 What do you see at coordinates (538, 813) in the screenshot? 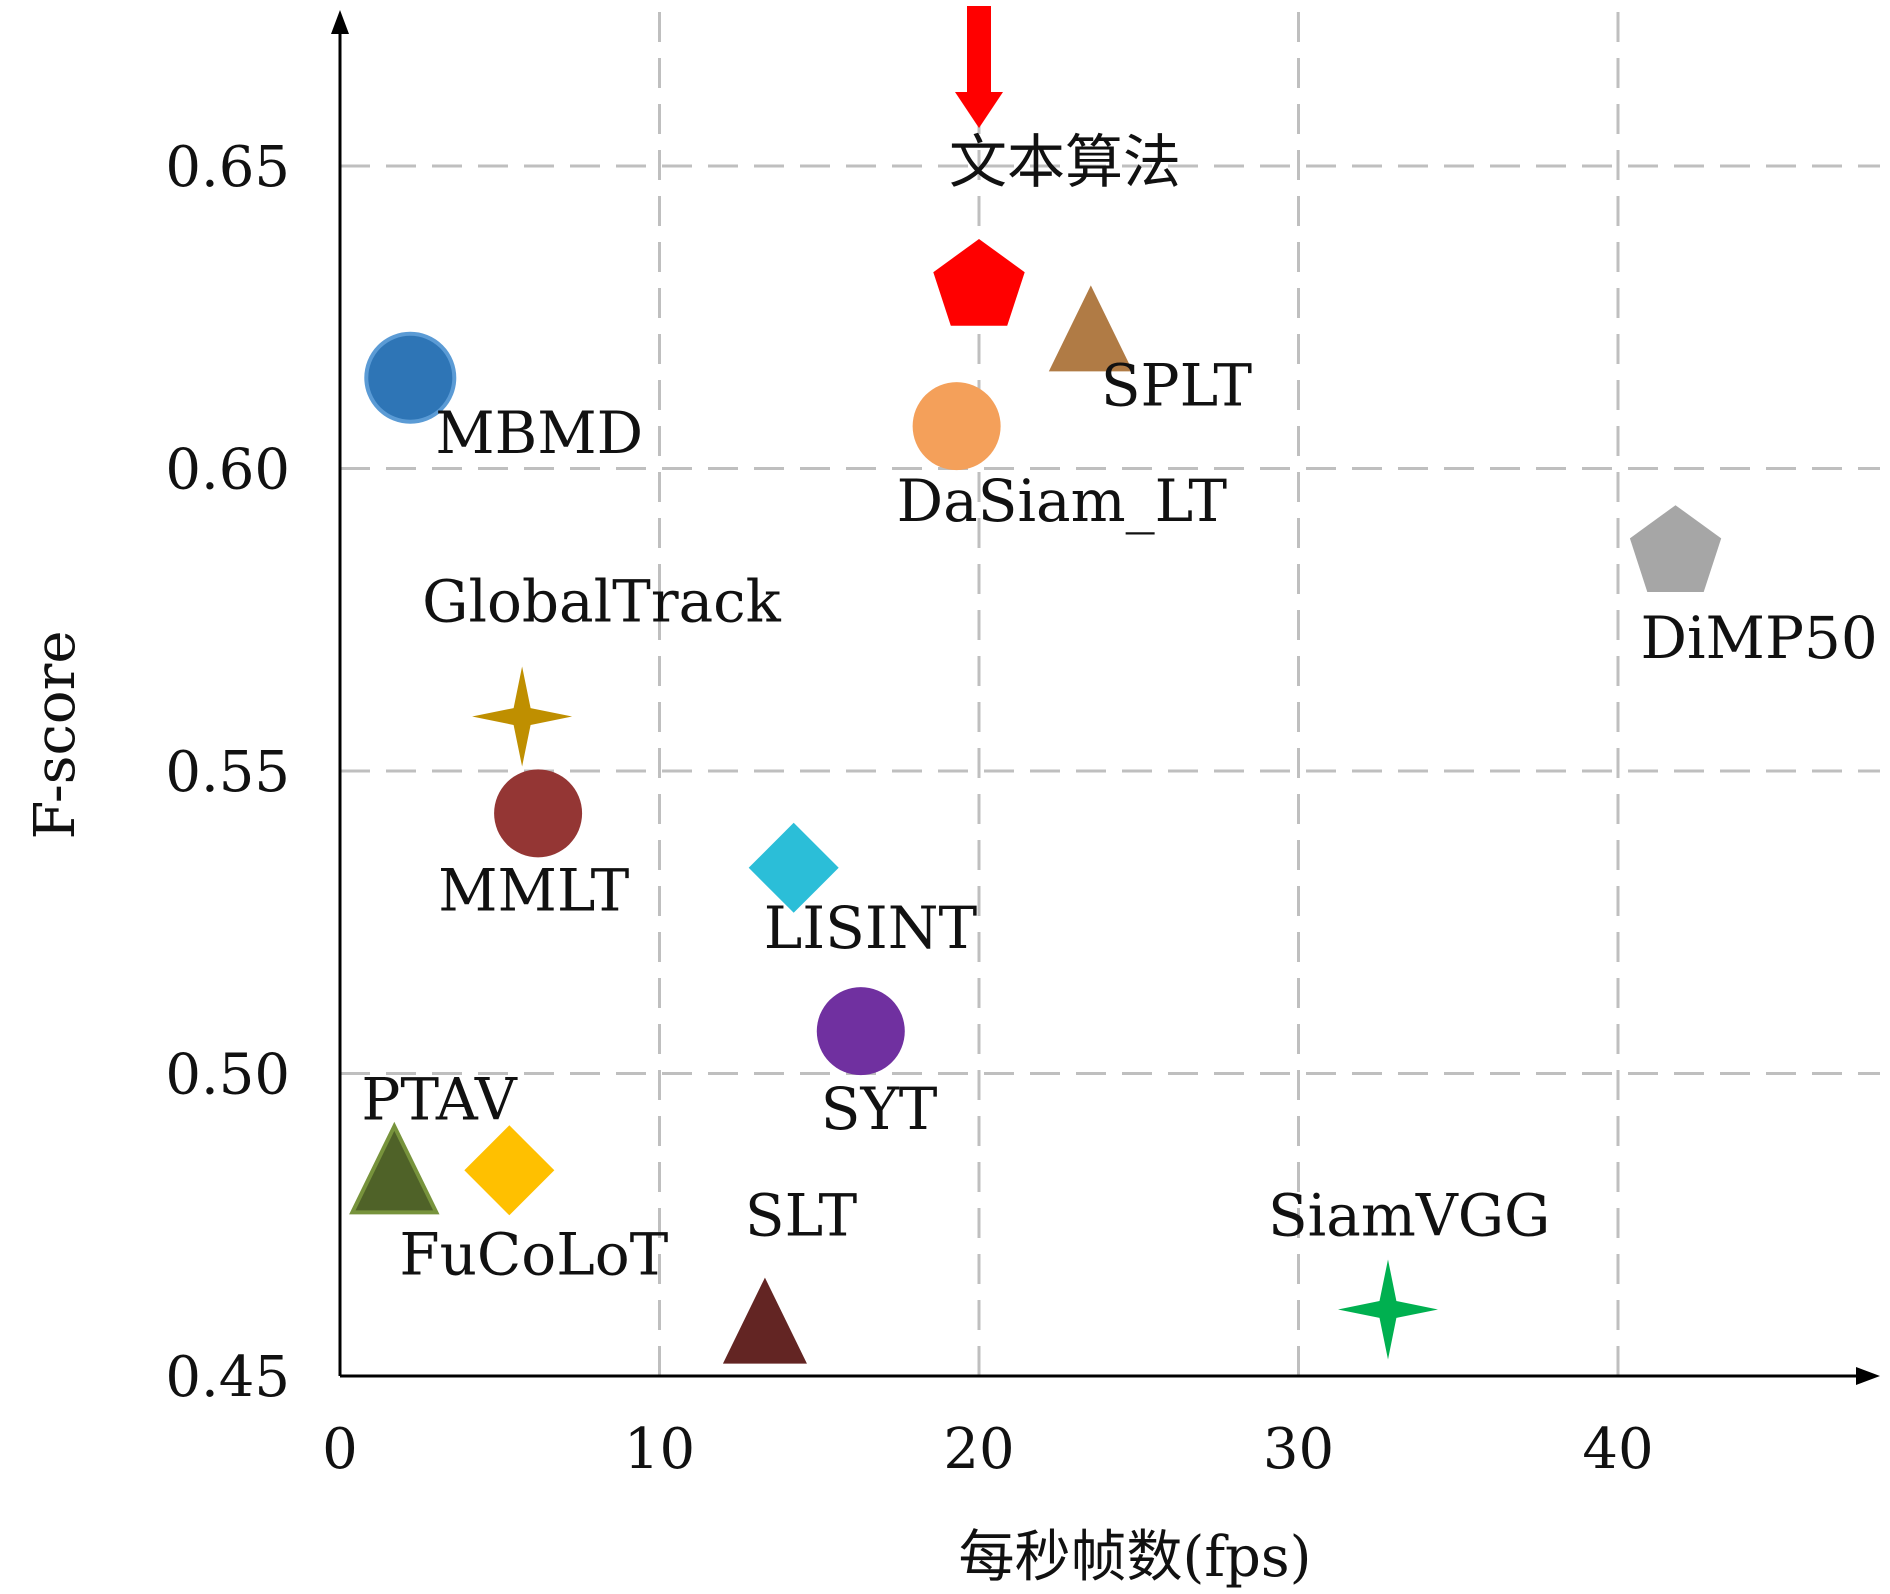
I see `point-mmlt` at bounding box center [538, 813].